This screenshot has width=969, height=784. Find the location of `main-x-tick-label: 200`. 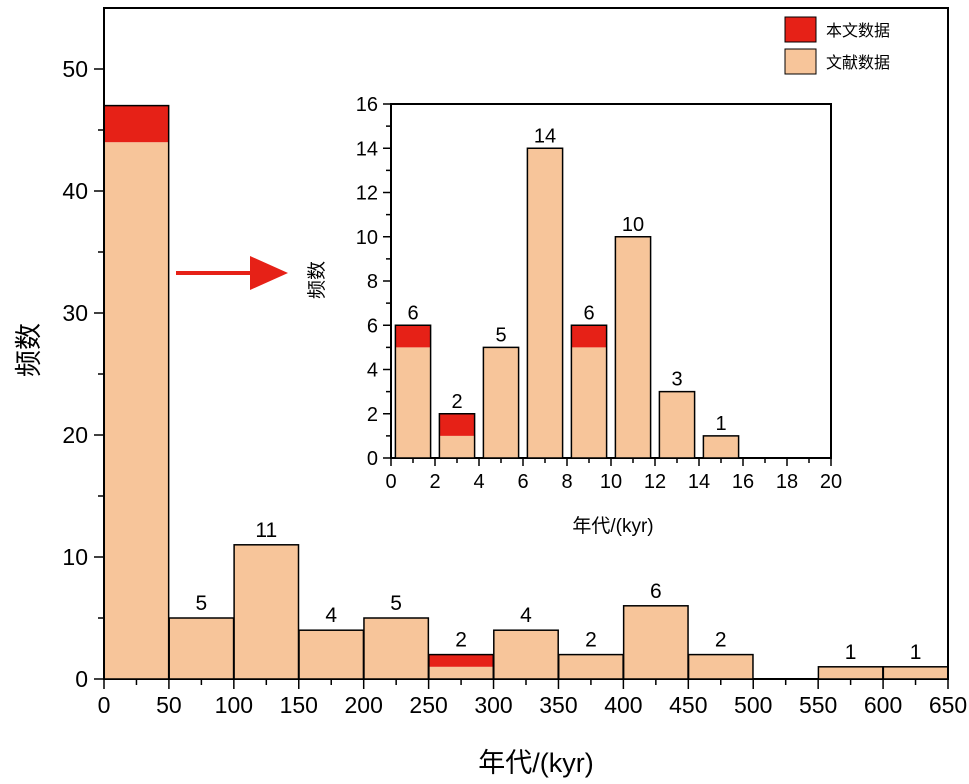

main-x-tick-label: 200 is located at coordinates (364, 705).